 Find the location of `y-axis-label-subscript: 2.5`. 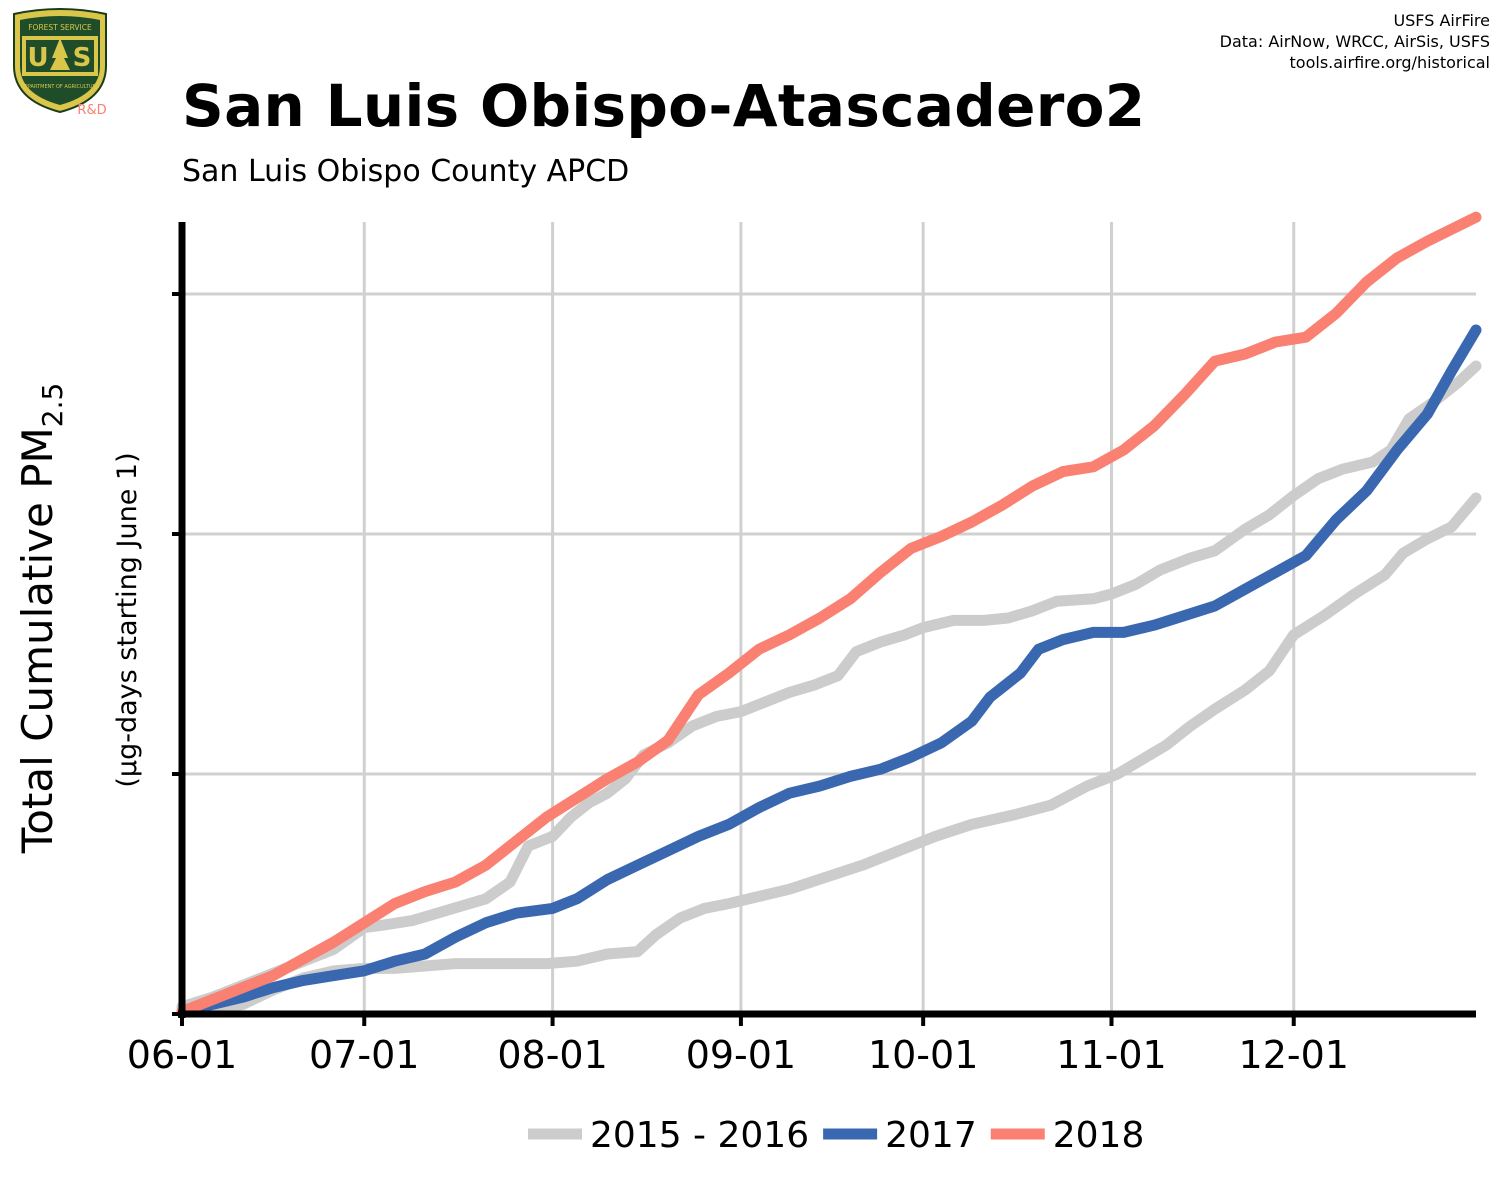

y-axis-label-subscript: 2.5 is located at coordinates (52, 405).